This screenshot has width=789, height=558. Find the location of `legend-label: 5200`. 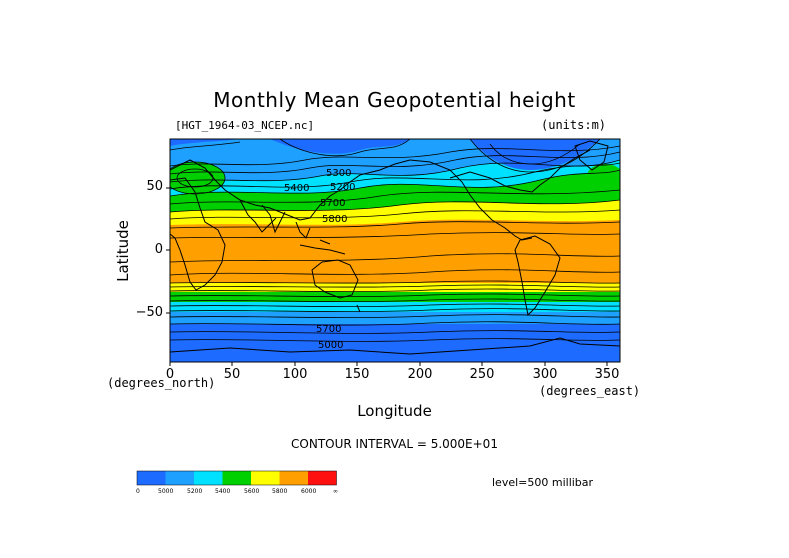

legend-label: 5200 is located at coordinates (194, 491).